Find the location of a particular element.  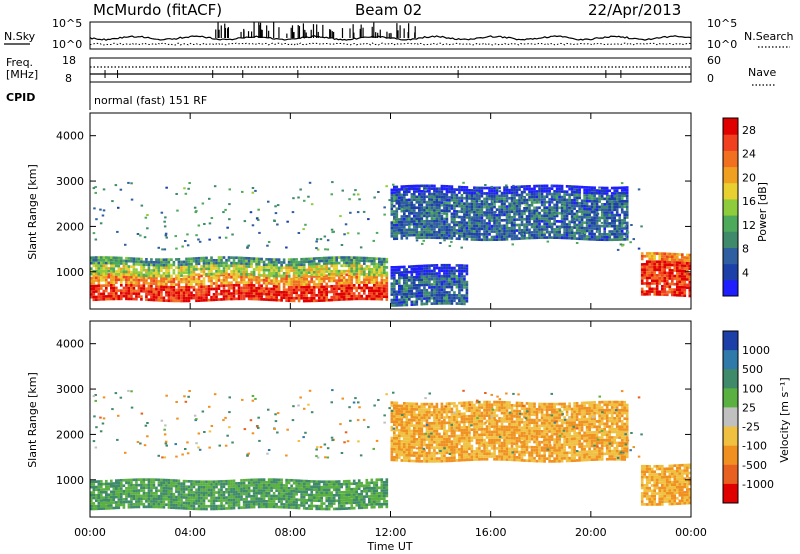

power-colorbar-tick: 20 is located at coordinates (749, 177).